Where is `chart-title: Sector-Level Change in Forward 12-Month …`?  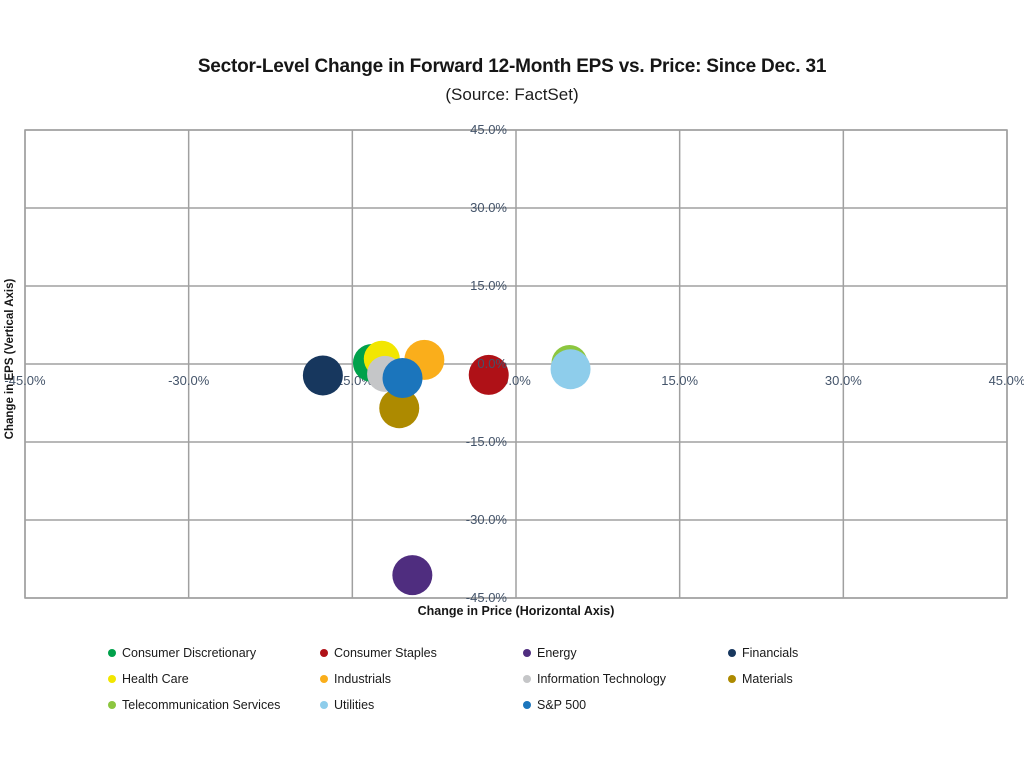 chart-title: Sector-Level Change in Forward 12-Month … is located at coordinates (512, 66).